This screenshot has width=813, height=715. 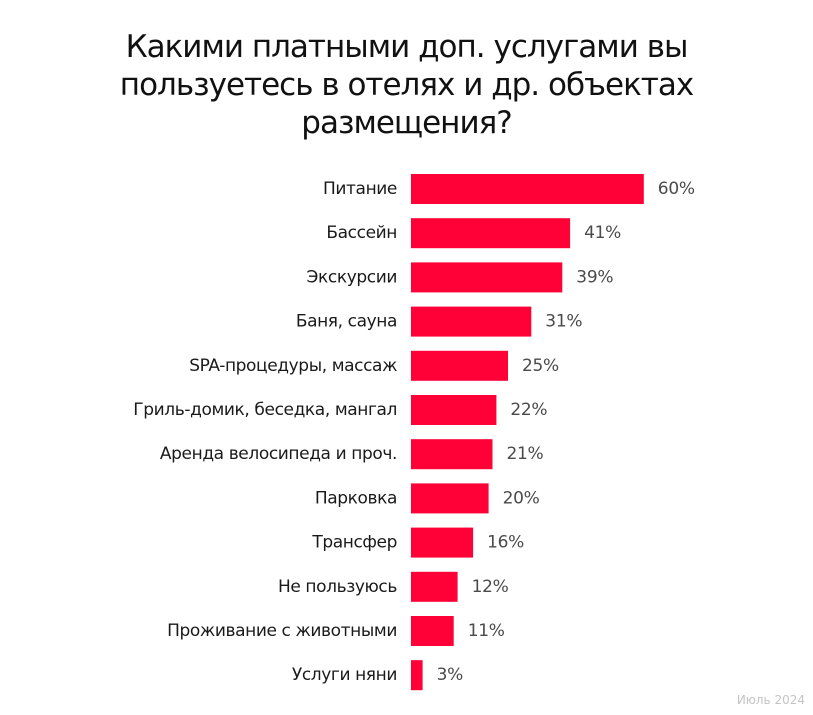 I want to click on category-label-8: Парковка, so click(x=356, y=498).